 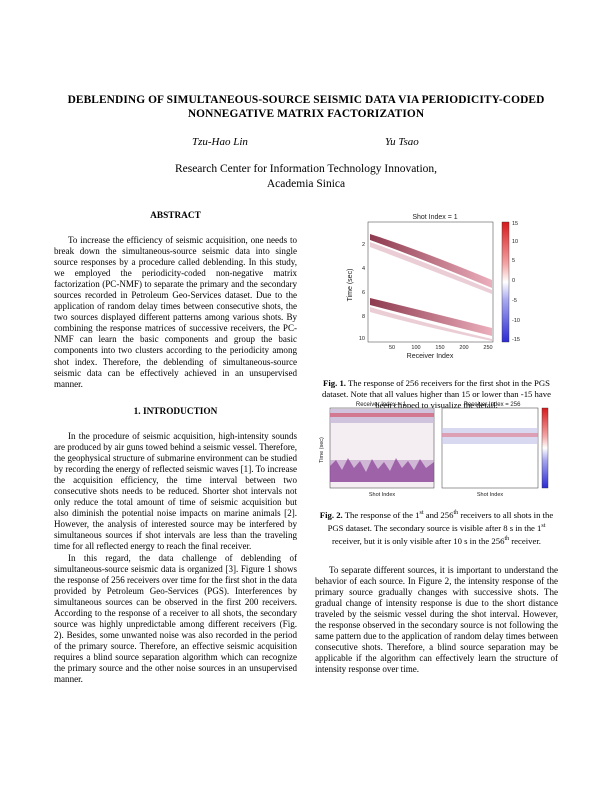 What do you see at coordinates (505, 282) in the screenshot?
I see `fig1-colorbar` at bounding box center [505, 282].